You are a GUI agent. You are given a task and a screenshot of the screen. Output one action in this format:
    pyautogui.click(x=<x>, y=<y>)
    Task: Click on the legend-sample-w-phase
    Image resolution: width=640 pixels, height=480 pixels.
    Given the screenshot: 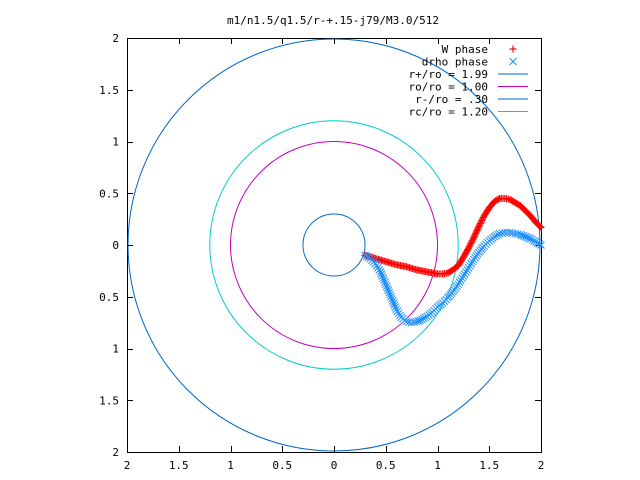 What is the action you would take?
    pyautogui.click(x=513, y=49)
    